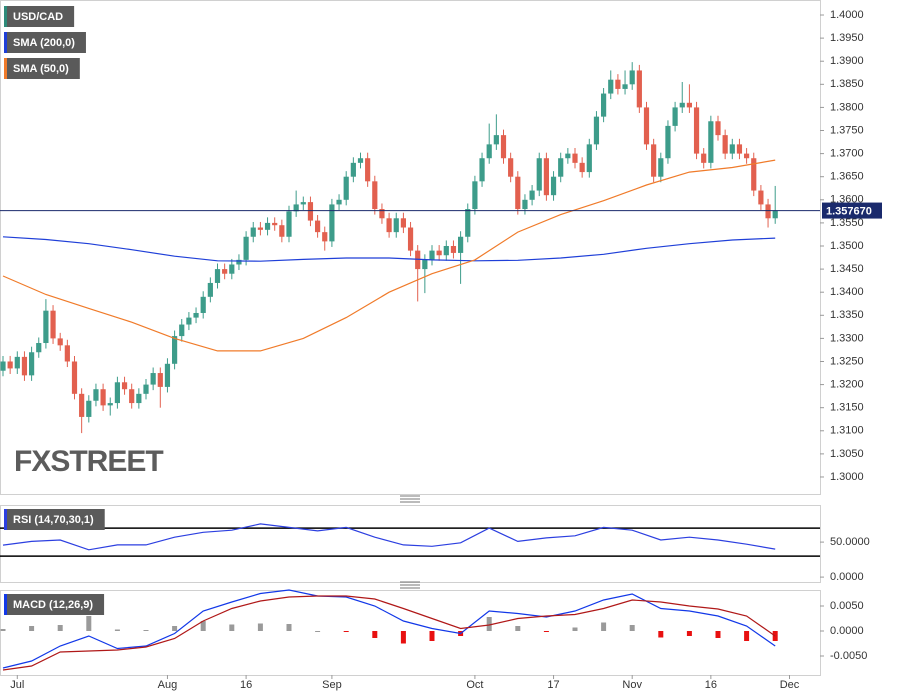 The height and width of the screenshot is (697, 898). Describe the element at coordinates (847, 384) in the screenshot. I see `y-tick-label: 1.3200` at that location.